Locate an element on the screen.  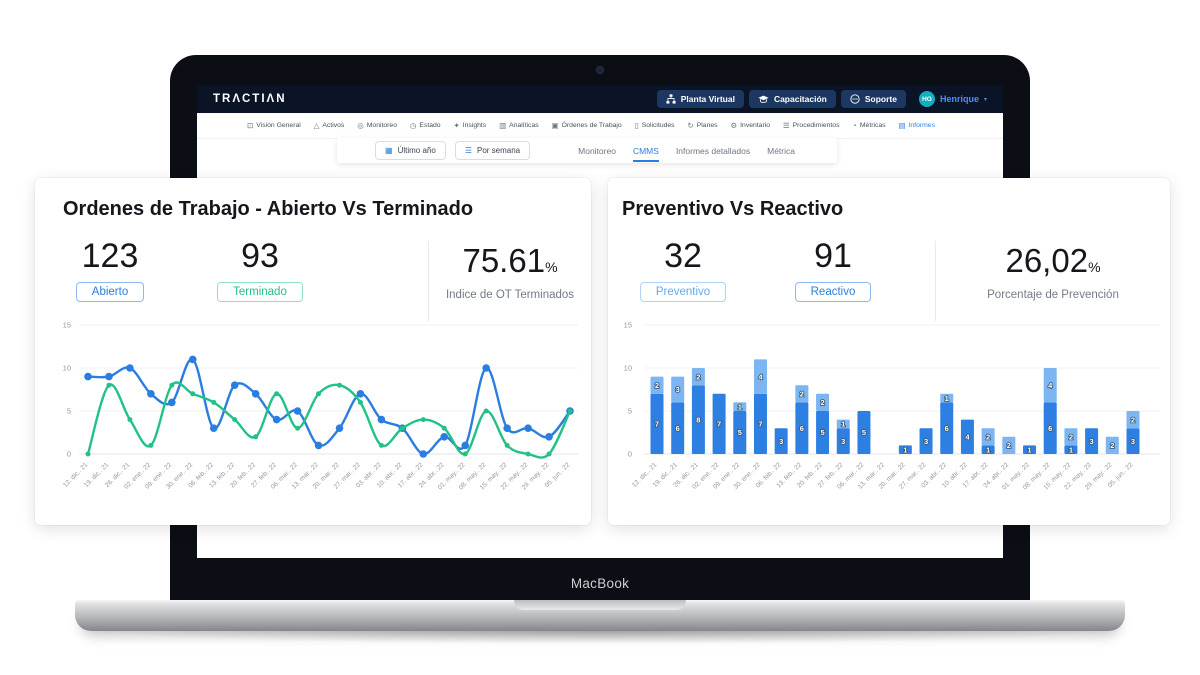
nav-item-metricas: ◔ Métricas is located at coordinates (868, 125).